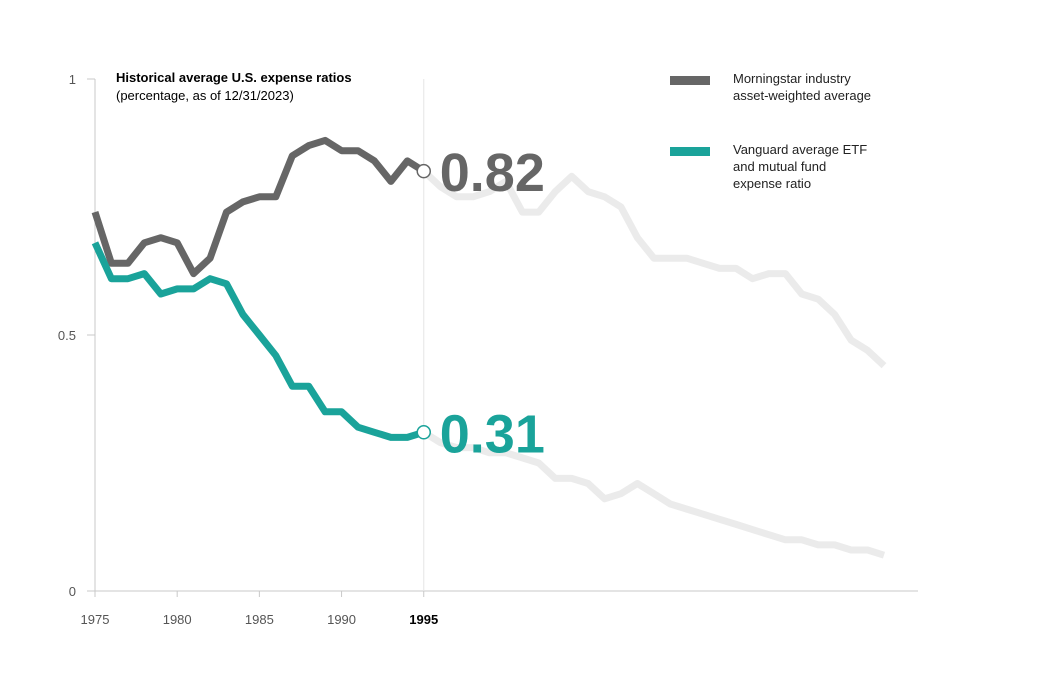  Describe the element at coordinates (341, 619) in the screenshot. I see `x-tick-label: 1990` at that location.